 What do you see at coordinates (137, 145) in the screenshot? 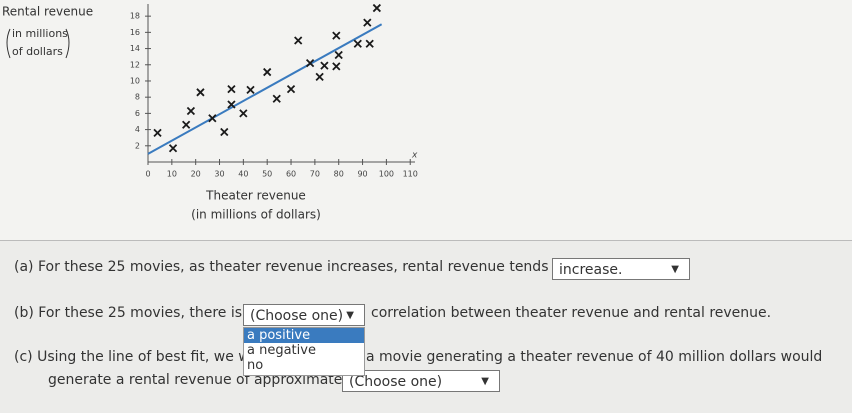
I see `y-tick-label: 2` at bounding box center [137, 145].